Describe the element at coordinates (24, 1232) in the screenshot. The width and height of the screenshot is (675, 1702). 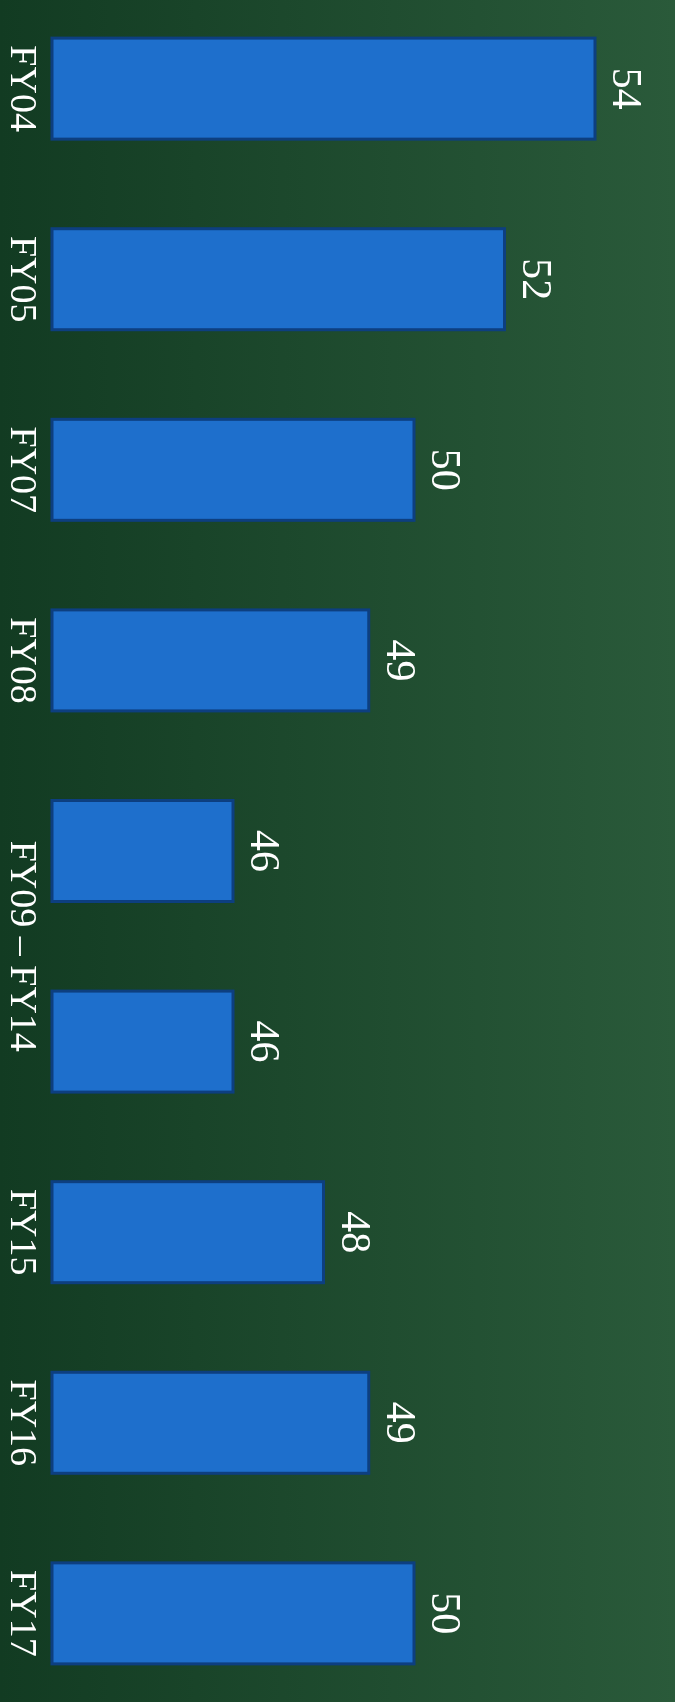
I see `y-tick-label: FY15` at that location.